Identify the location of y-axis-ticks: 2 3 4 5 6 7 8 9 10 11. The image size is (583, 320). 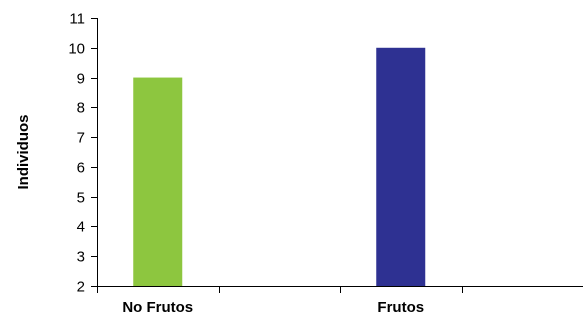
(82, 153).